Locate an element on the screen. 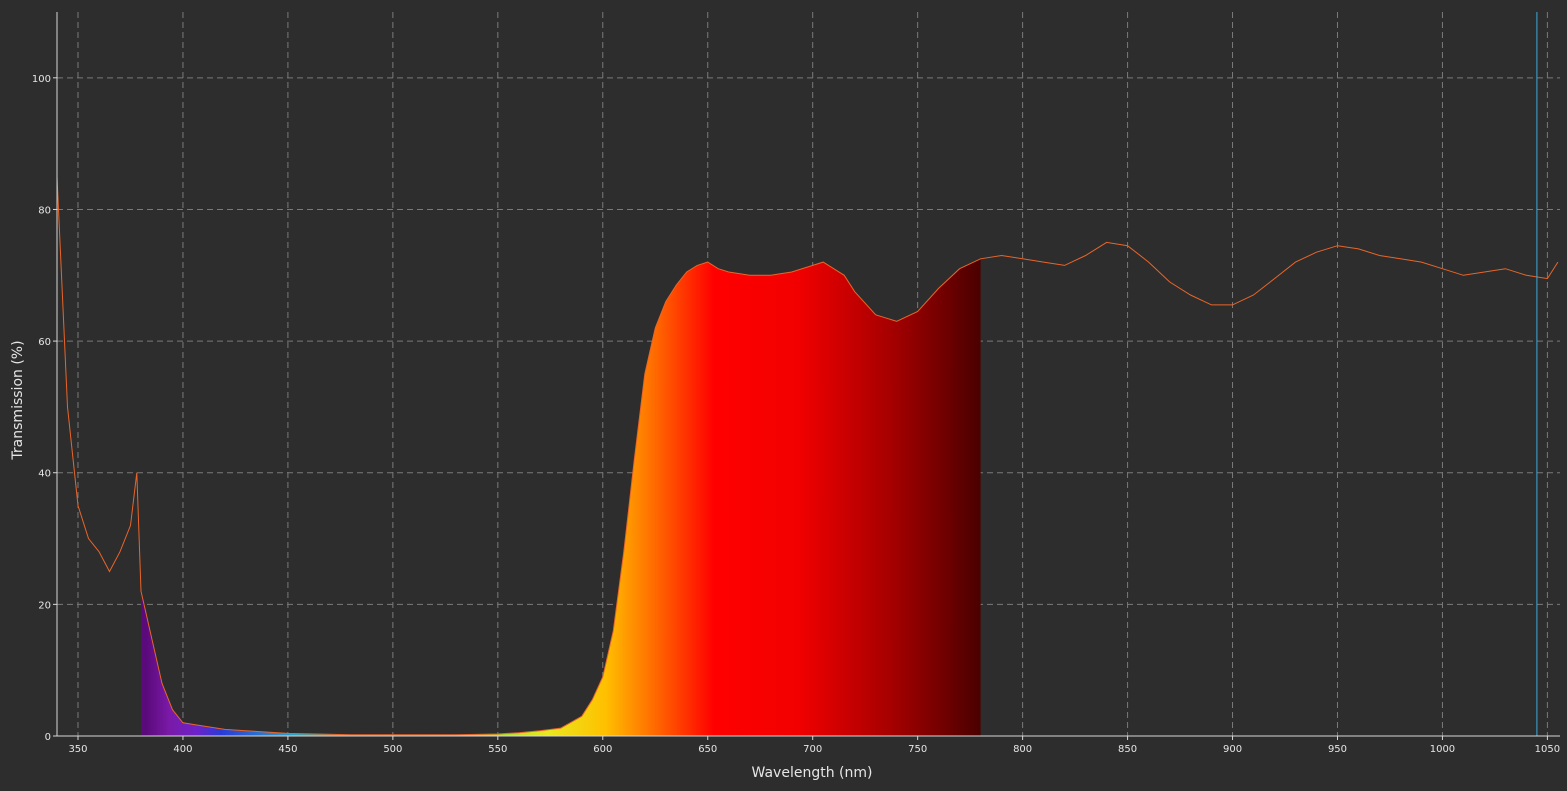 The image size is (1567, 791). y-axis-title: Transmission (%) is located at coordinates (18, 400).